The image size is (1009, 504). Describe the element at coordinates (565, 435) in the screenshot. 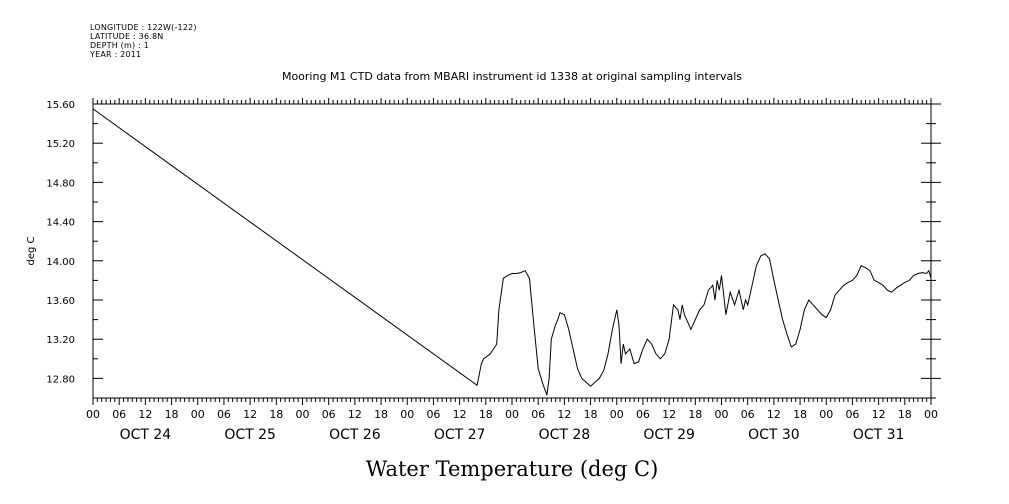

I see `x-day-label: OCT 28` at that location.